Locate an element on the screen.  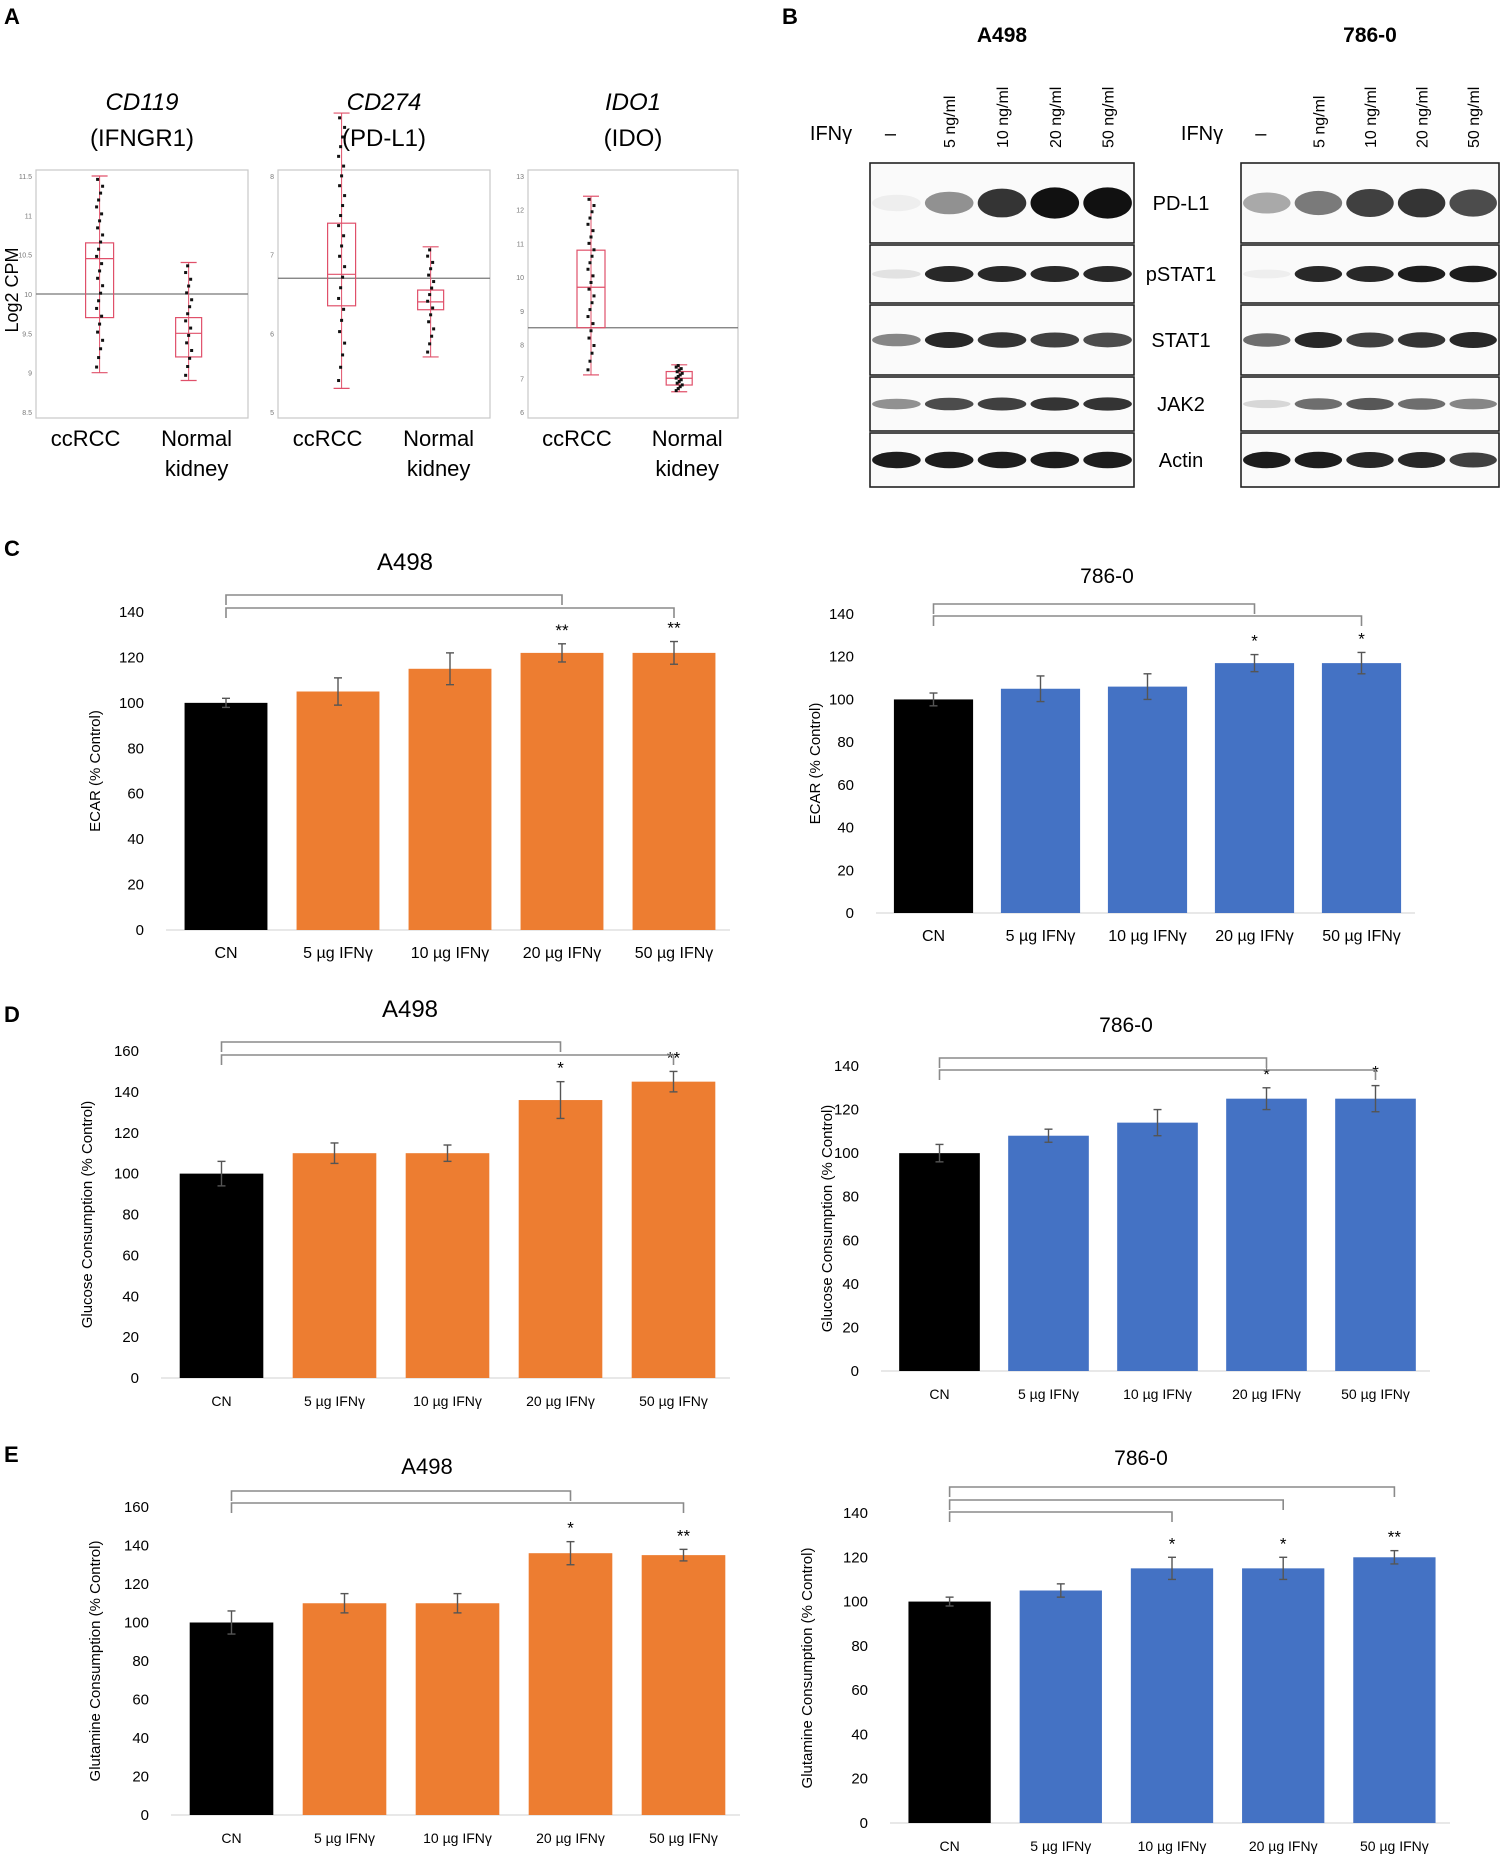
boxplot-tick-label: 8.5 is located at coordinates (27, 413).